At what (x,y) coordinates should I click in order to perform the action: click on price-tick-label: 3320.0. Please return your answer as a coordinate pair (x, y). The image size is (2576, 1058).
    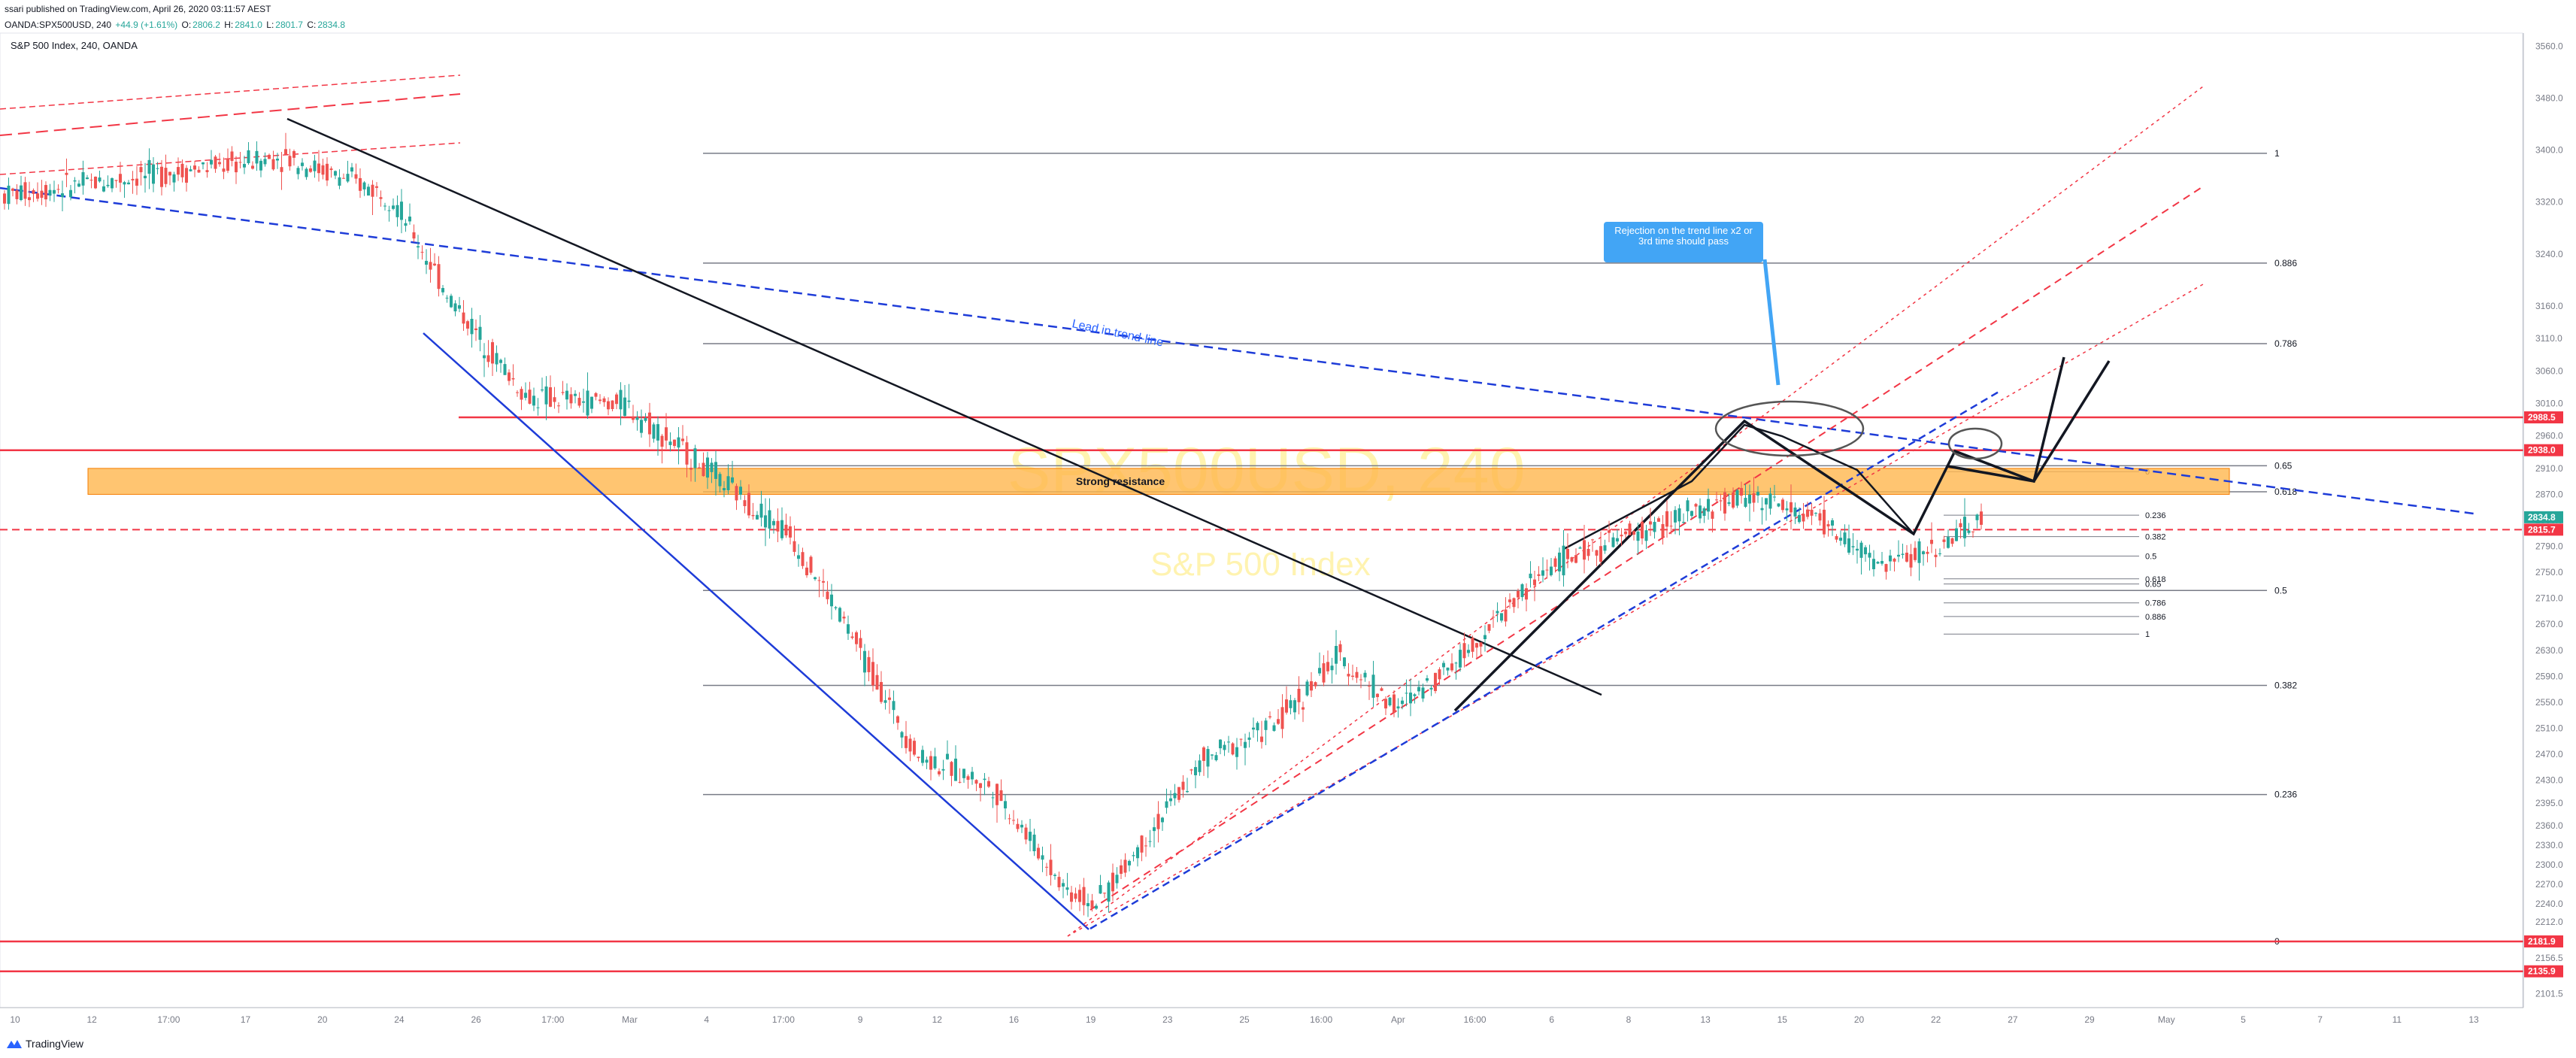
    Looking at the image, I should click on (2549, 202).